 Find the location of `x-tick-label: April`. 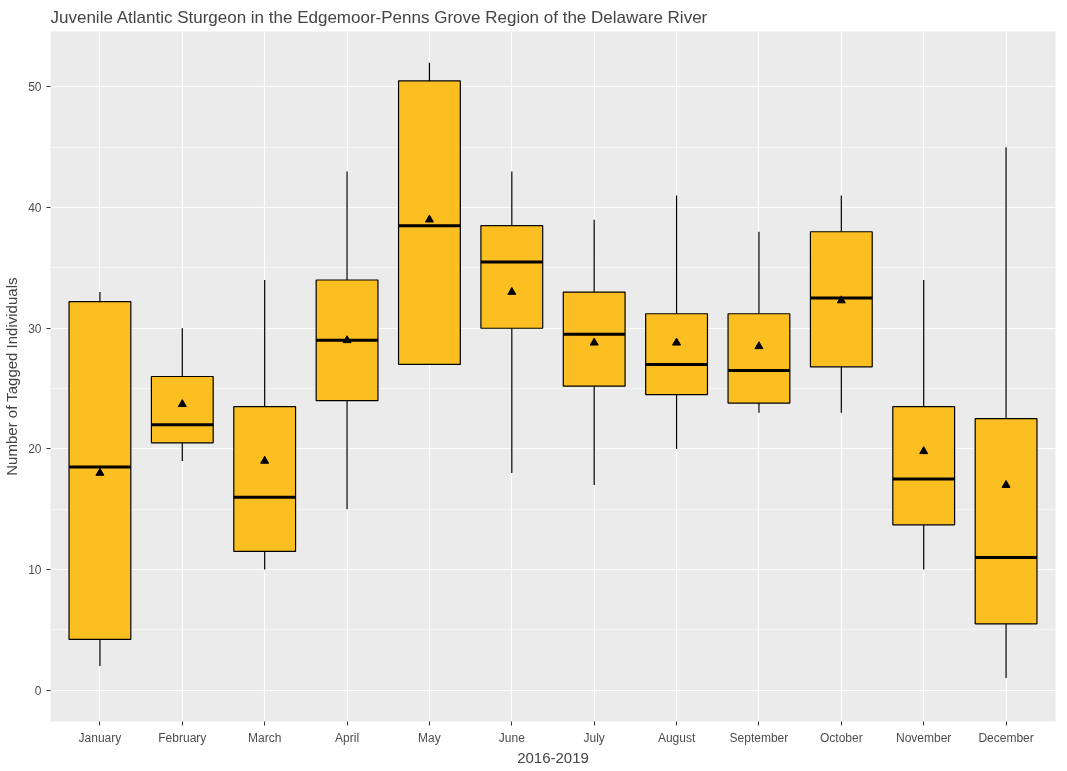

x-tick-label: April is located at coordinates (347, 737).